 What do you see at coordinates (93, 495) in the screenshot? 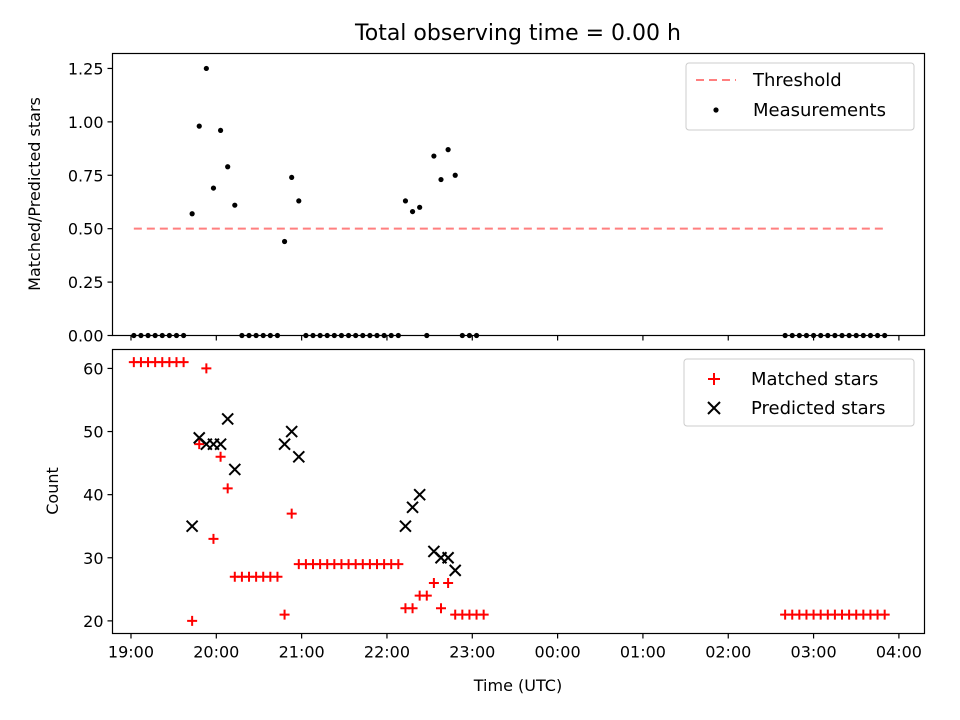
I see `bottom-y-tick-label: 40` at bounding box center [93, 495].